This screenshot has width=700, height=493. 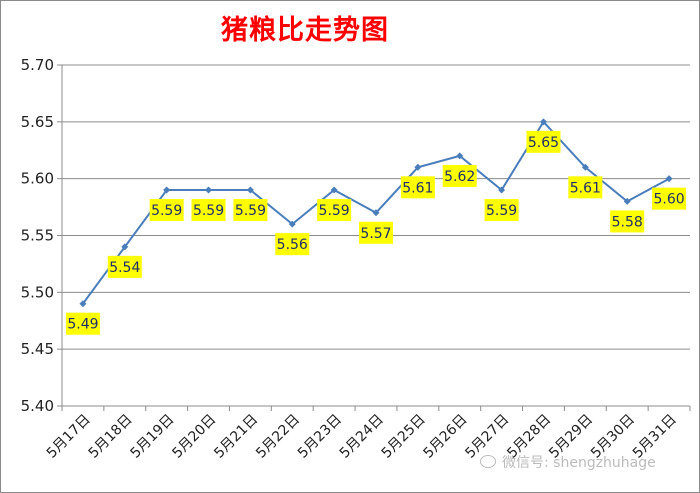 I want to click on y-tick-label: 5.45, so click(x=37, y=349).